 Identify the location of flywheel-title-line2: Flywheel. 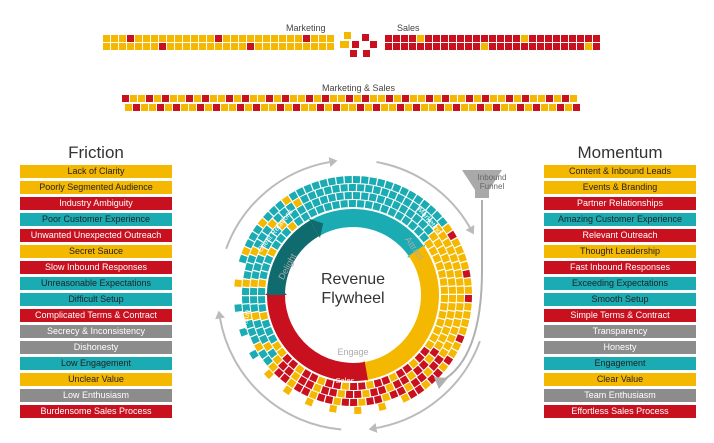
(352, 298).